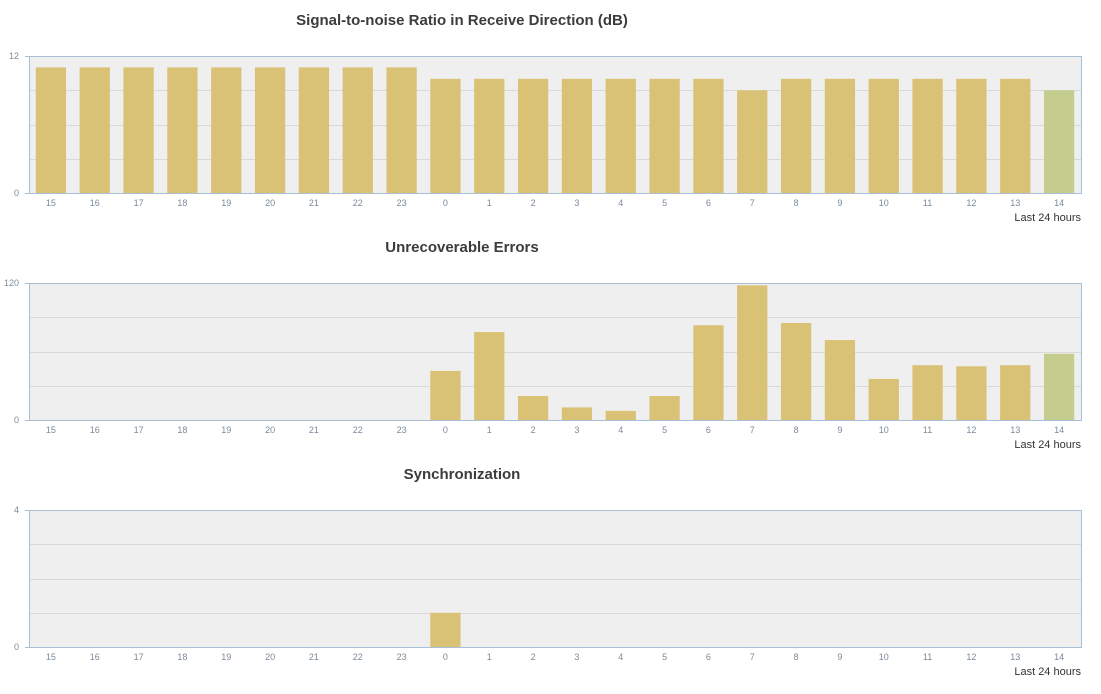  What do you see at coordinates (664, 203) in the screenshot?
I see `x-tick-label: 5` at bounding box center [664, 203].